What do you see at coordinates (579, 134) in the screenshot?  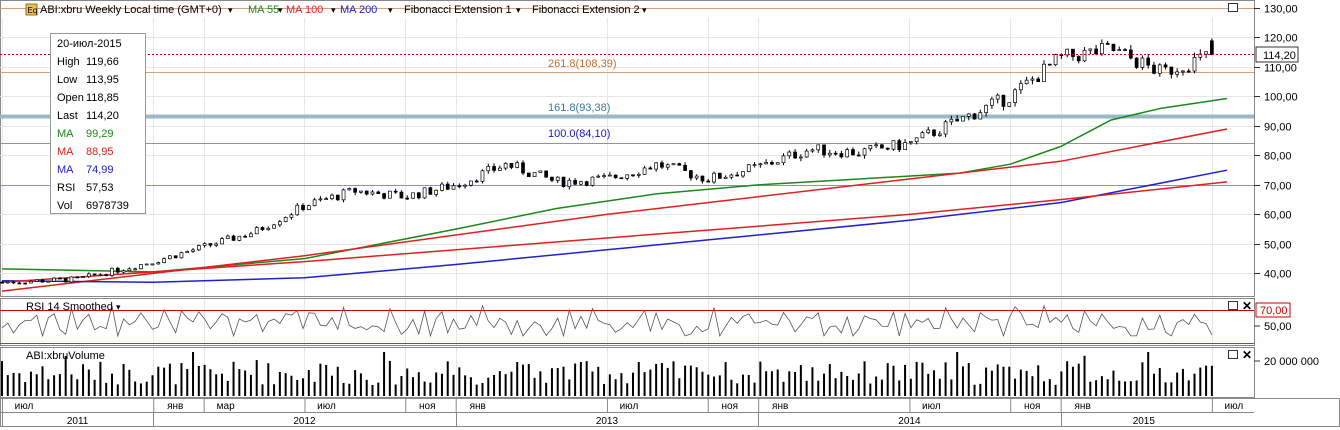 I see `fib-100-label: 100.0(84,10)` at bounding box center [579, 134].